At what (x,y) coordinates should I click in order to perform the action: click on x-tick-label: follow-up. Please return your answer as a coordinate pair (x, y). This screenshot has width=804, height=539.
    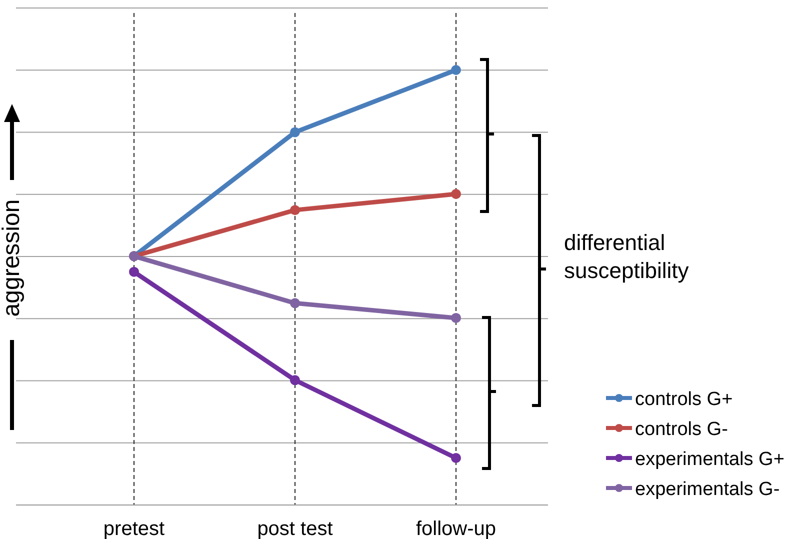
    Looking at the image, I should click on (456, 528).